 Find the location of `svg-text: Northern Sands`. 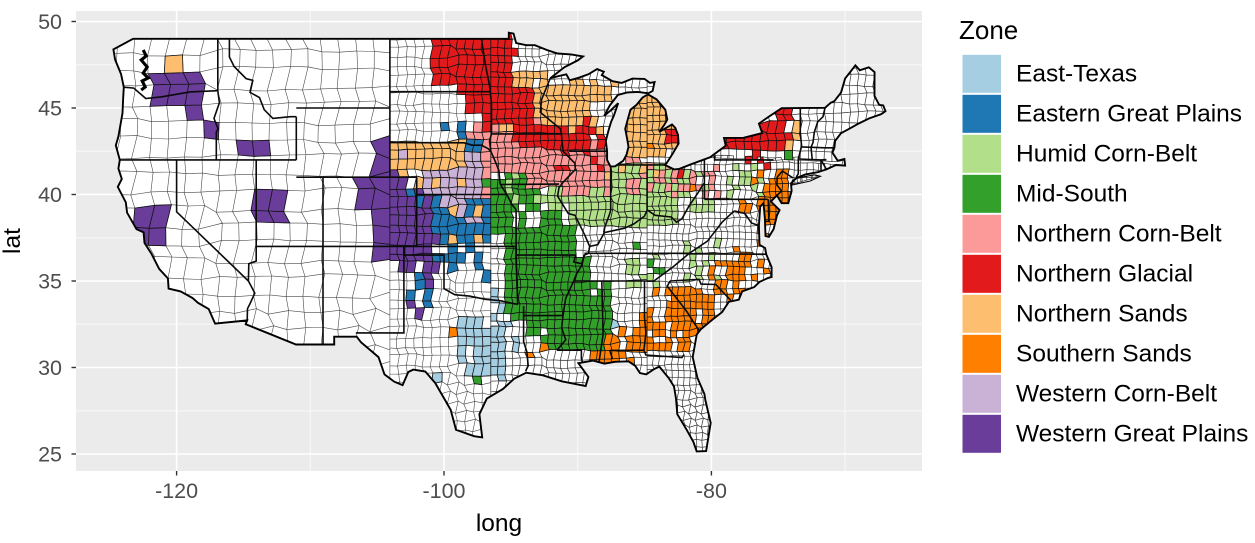

svg-text: Northern Sands is located at coordinates (1102, 313).